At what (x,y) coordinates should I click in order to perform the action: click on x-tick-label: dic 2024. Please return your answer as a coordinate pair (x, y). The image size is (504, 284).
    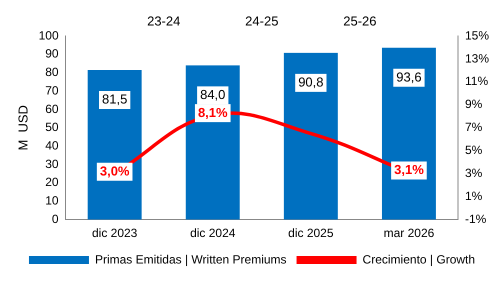
    Looking at the image, I should click on (213, 233).